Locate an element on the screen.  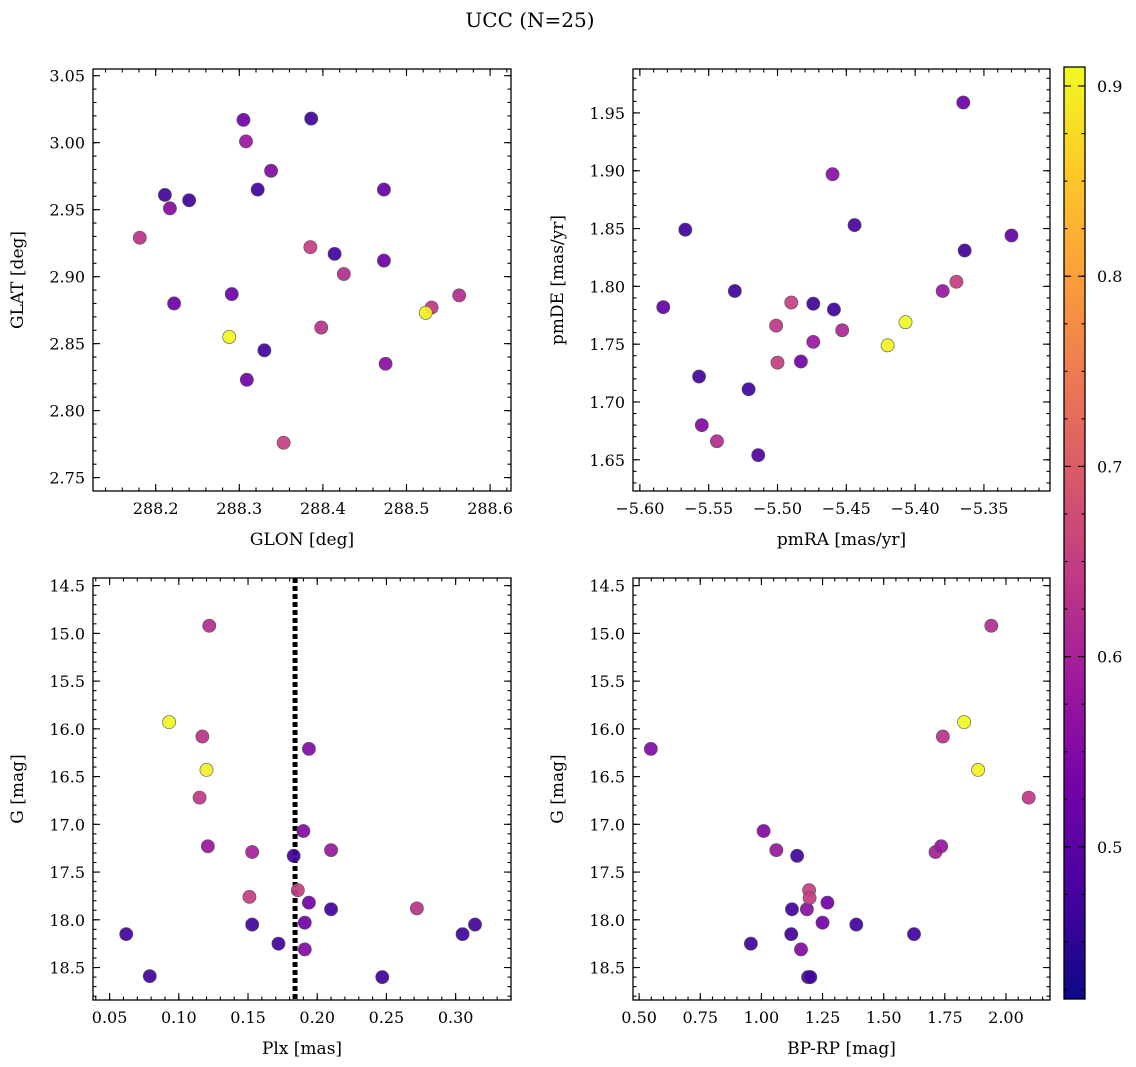
x-tick-label: −5.45 is located at coordinates (846, 508).